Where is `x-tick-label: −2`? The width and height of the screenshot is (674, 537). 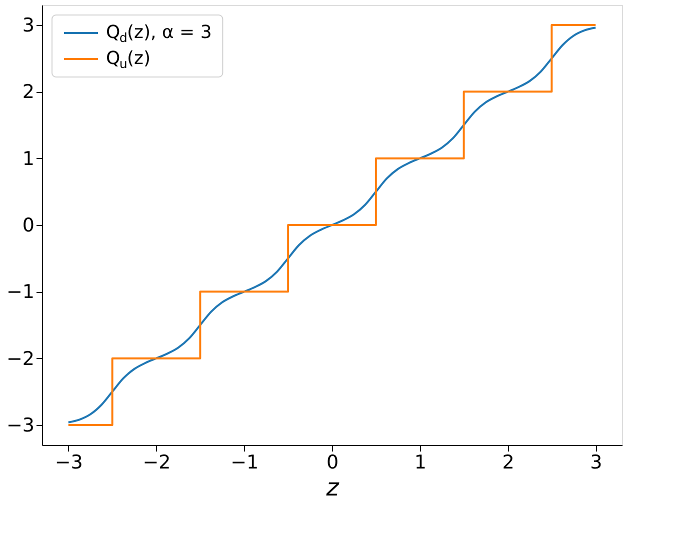 x-tick-label: −2 is located at coordinates (156, 463).